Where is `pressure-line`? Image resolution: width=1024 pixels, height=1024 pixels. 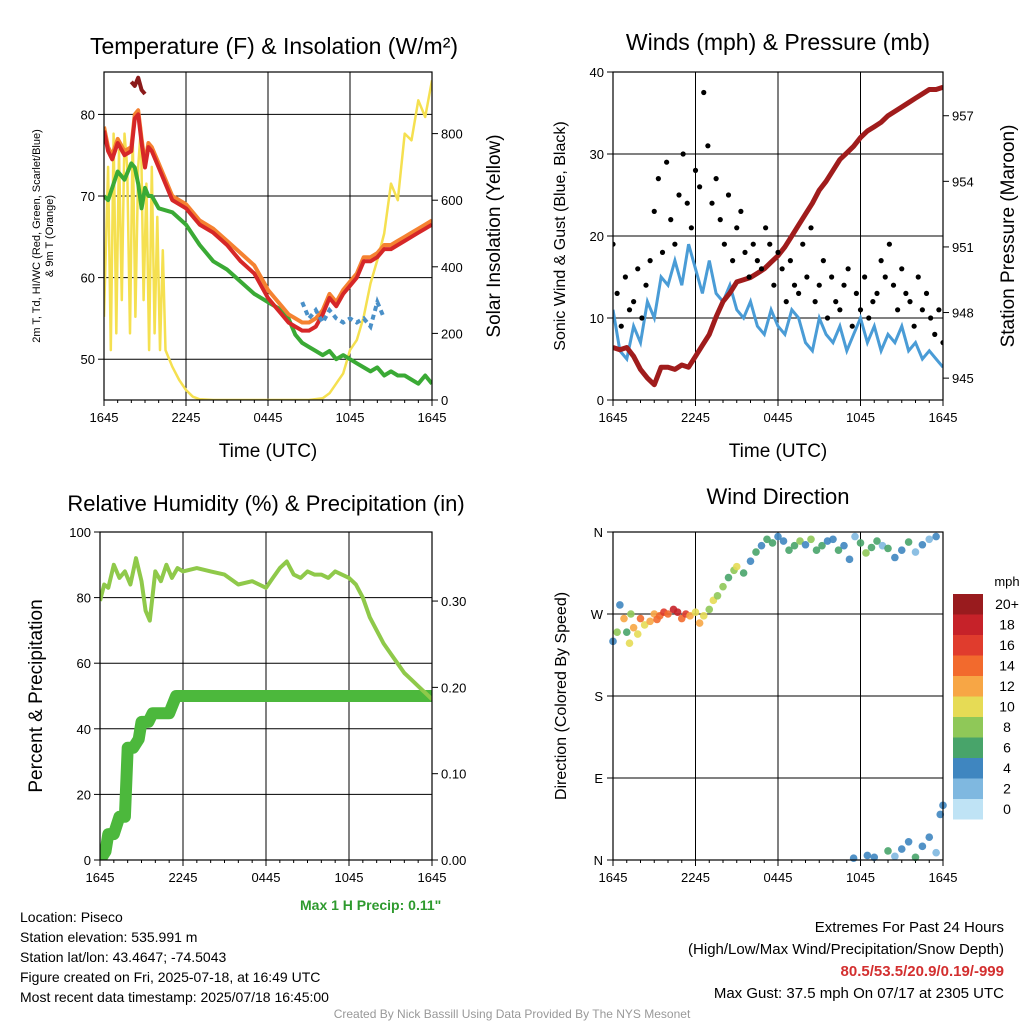
pressure-line is located at coordinates (778, 236).